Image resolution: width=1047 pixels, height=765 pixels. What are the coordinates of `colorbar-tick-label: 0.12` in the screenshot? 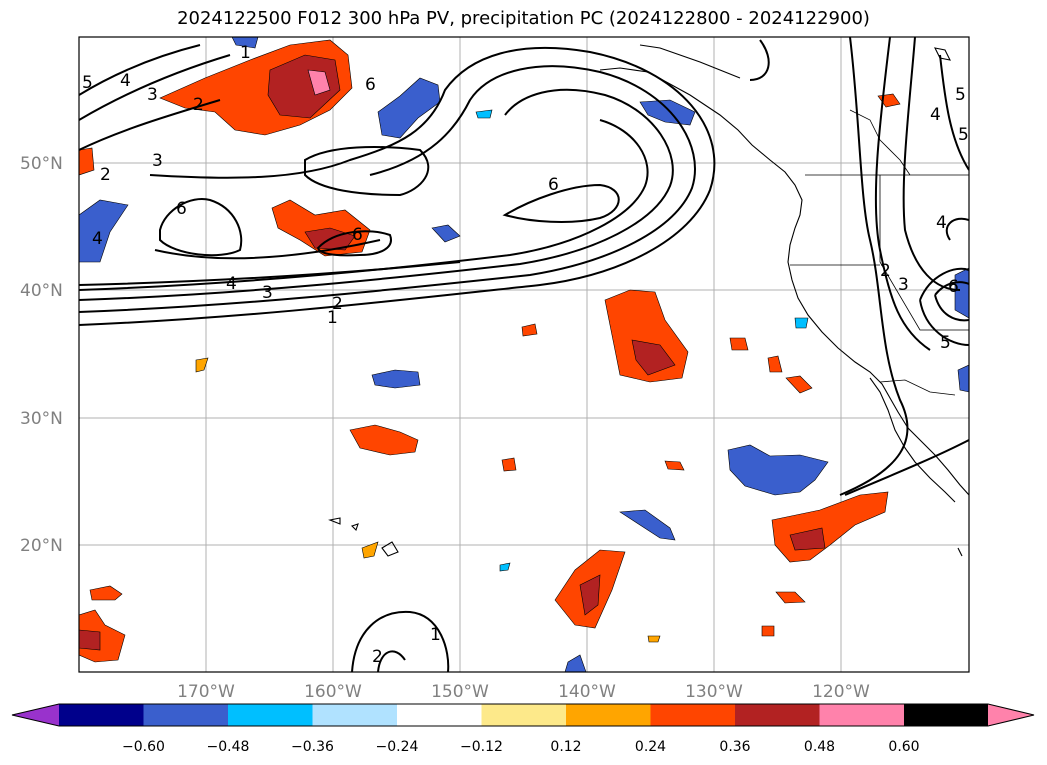 It's located at (565, 747).